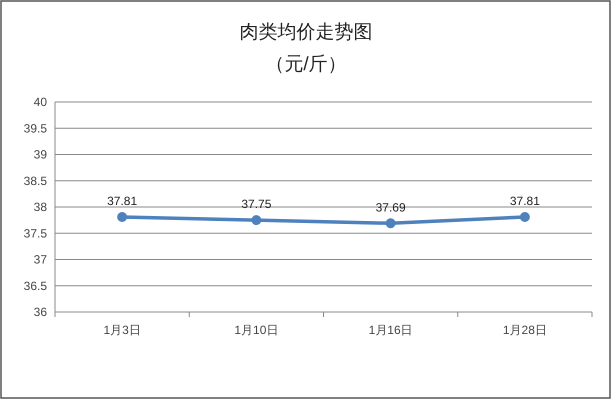 Image resolution: width=612 pixels, height=400 pixels. I want to click on y-tick-label: 36.5, so click(36, 285).